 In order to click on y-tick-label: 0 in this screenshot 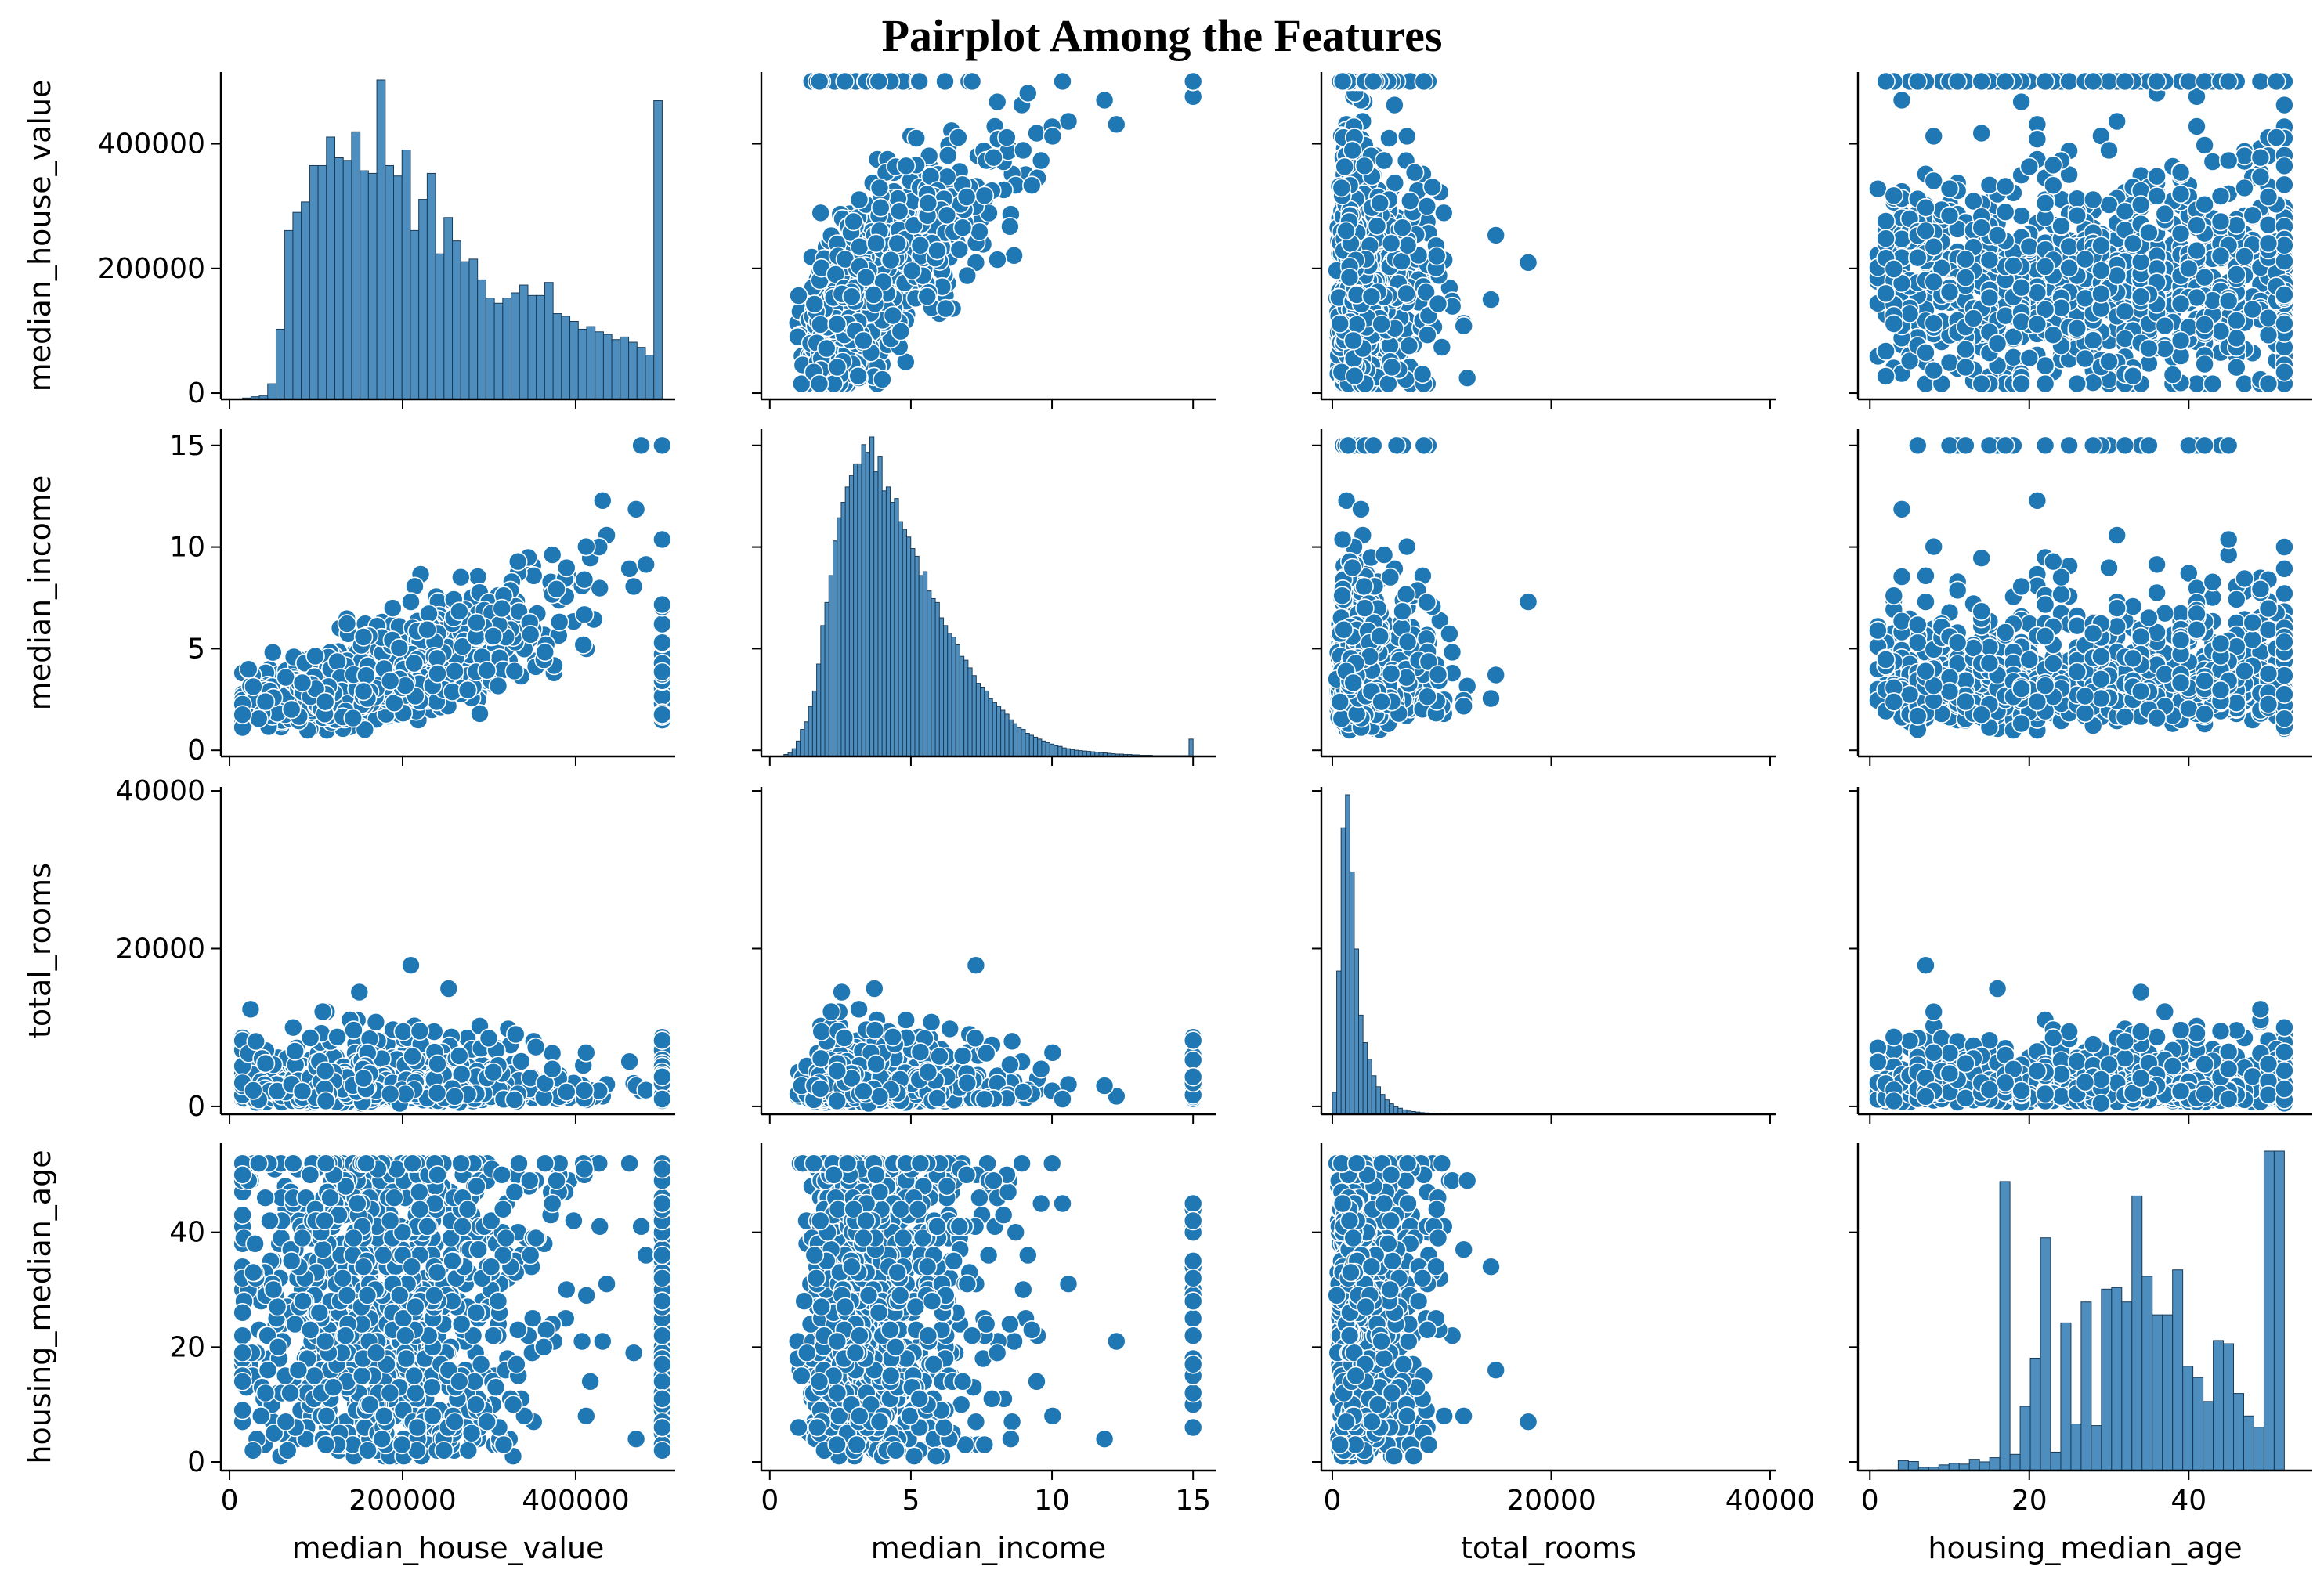, I will do `click(196, 750)`.